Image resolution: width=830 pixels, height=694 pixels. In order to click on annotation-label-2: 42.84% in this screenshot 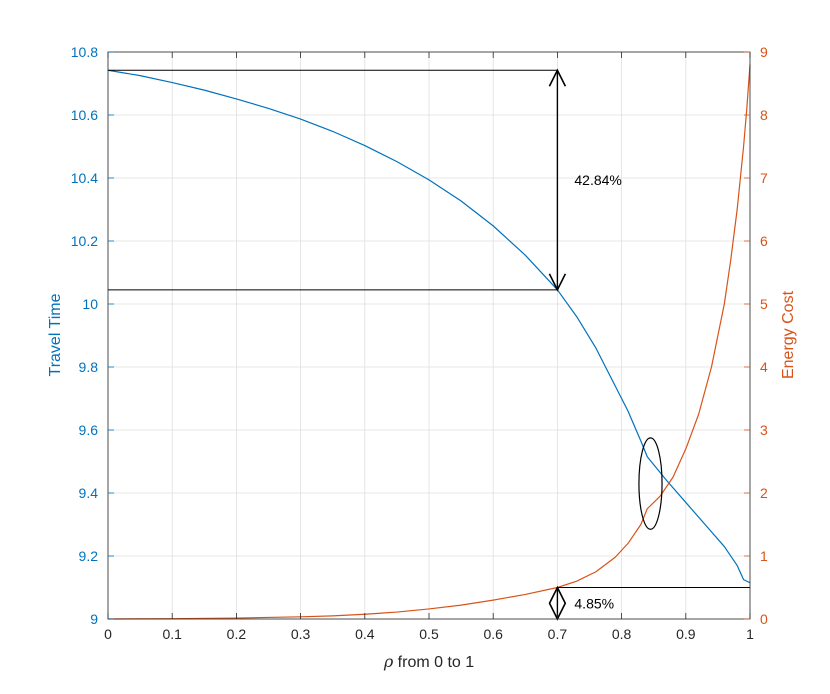, I will do `click(597, 180)`.